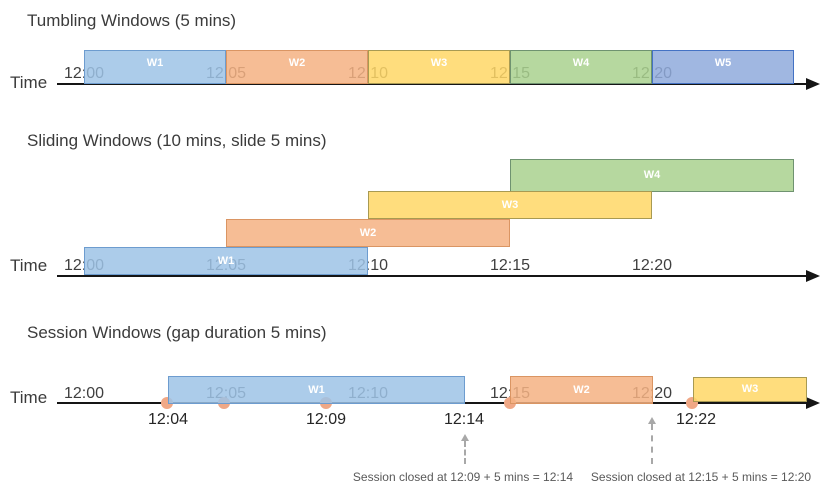 The image size is (829, 498). Describe the element at coordinates (464, 419) in the screenshot. I see `event-time-label-1214: 12:14` at that location.